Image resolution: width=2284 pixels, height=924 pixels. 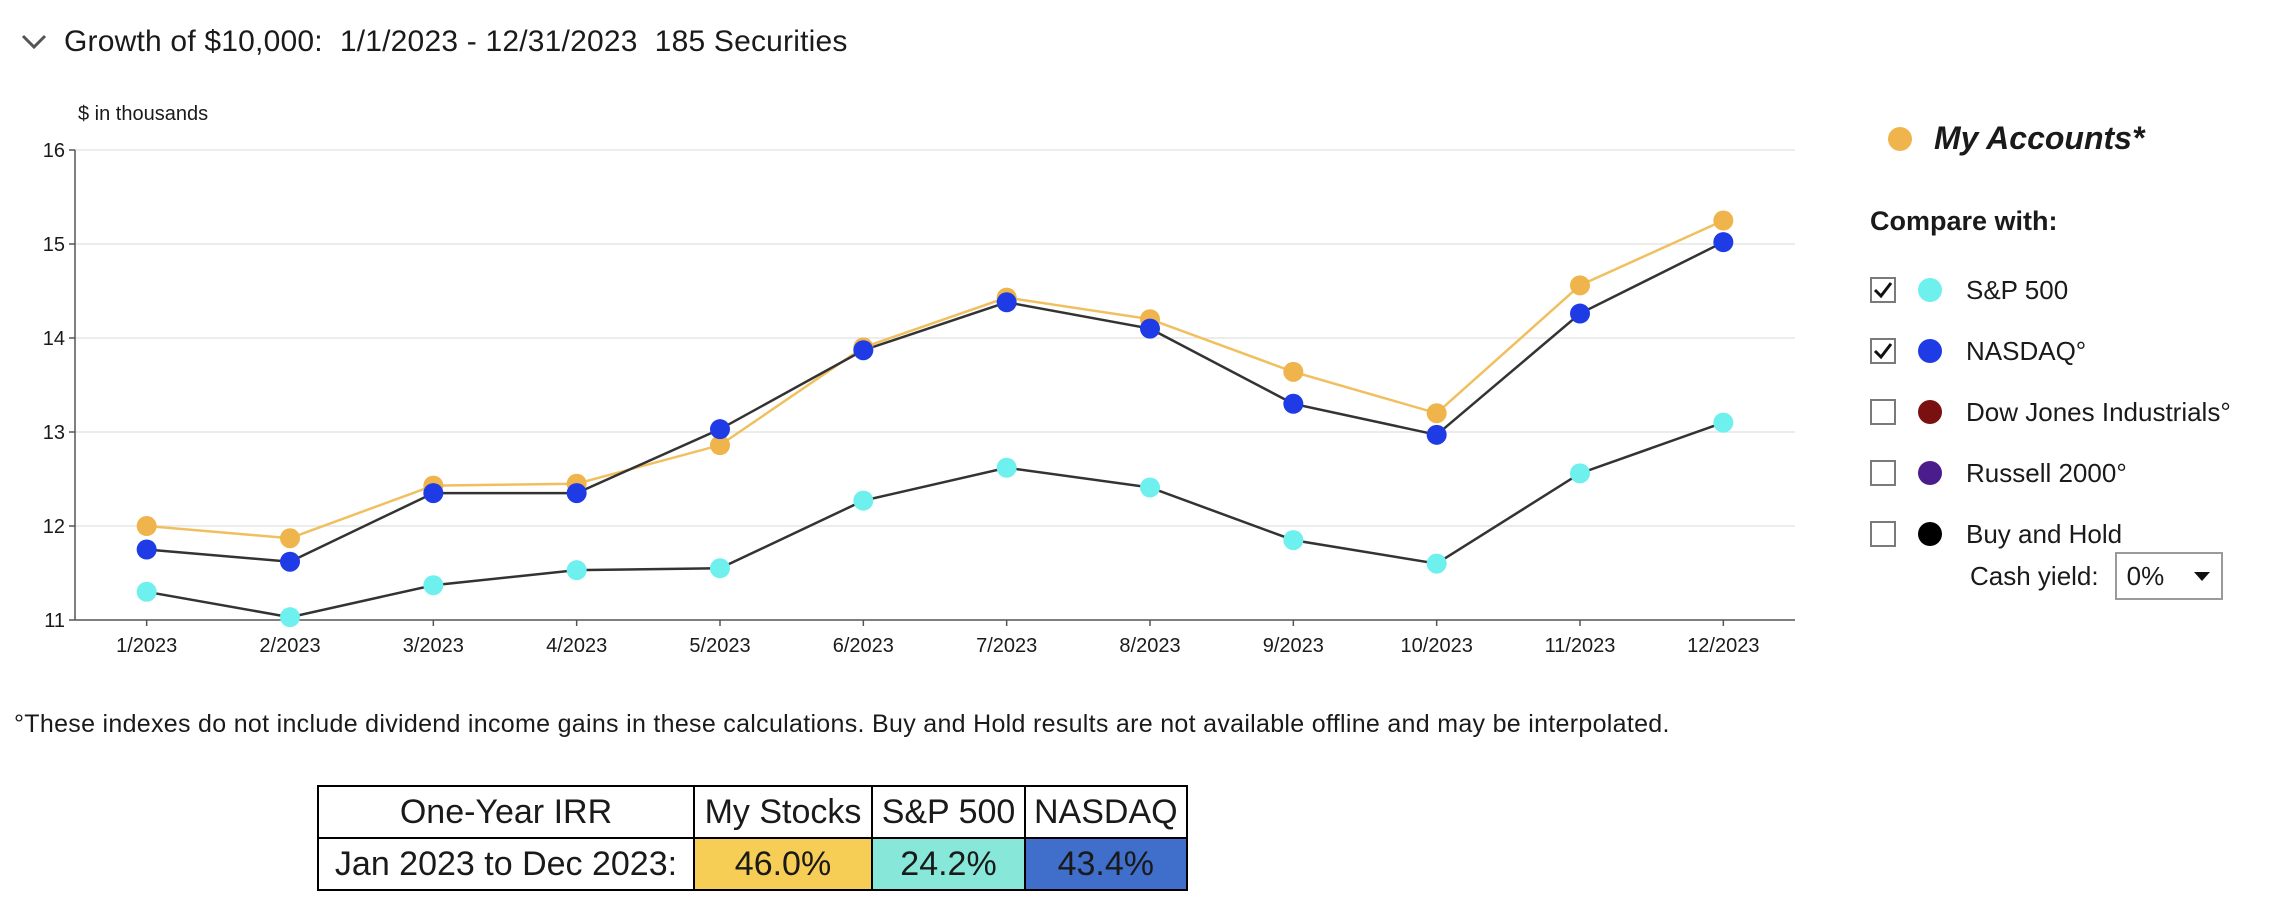 I want to click on irr-nasdaq-value: 43.4%, so click(x=1106, y=864).